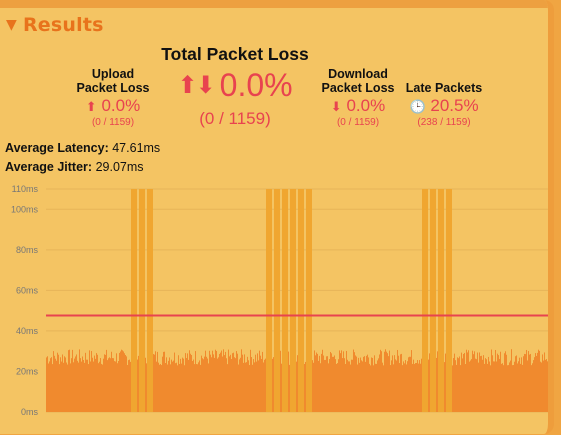 The width and height of the screenshot is (561, 435). What do you see at coordinates (274, 4) in the screenshot?
I see `panel-header-bar` at bounding box center [274, 4].